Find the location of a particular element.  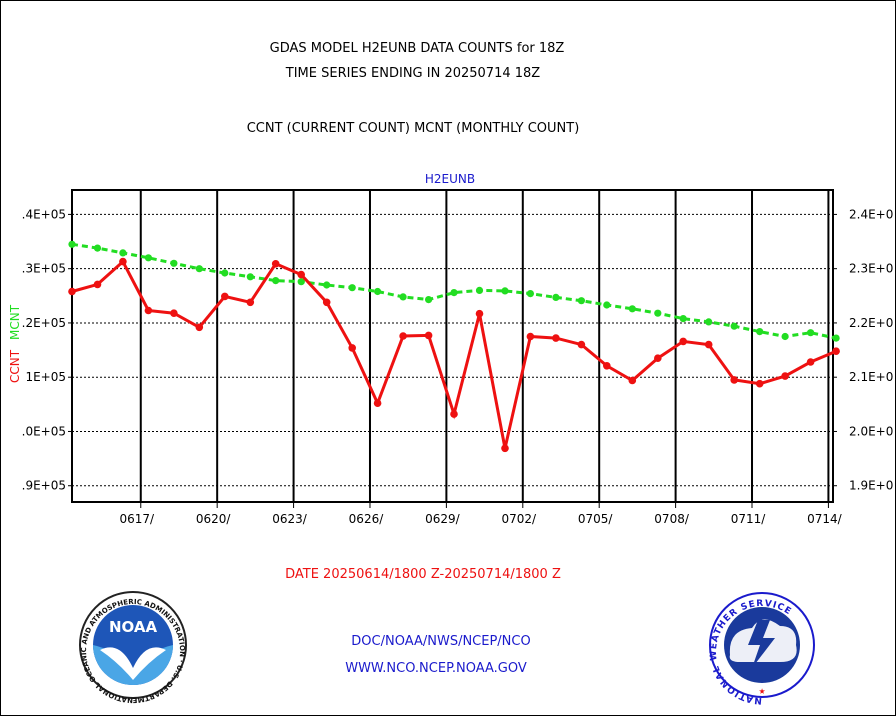

footer-line1: DOC/NOAA/NWS/NCEP/NCO is located at coordinates (440, 641).